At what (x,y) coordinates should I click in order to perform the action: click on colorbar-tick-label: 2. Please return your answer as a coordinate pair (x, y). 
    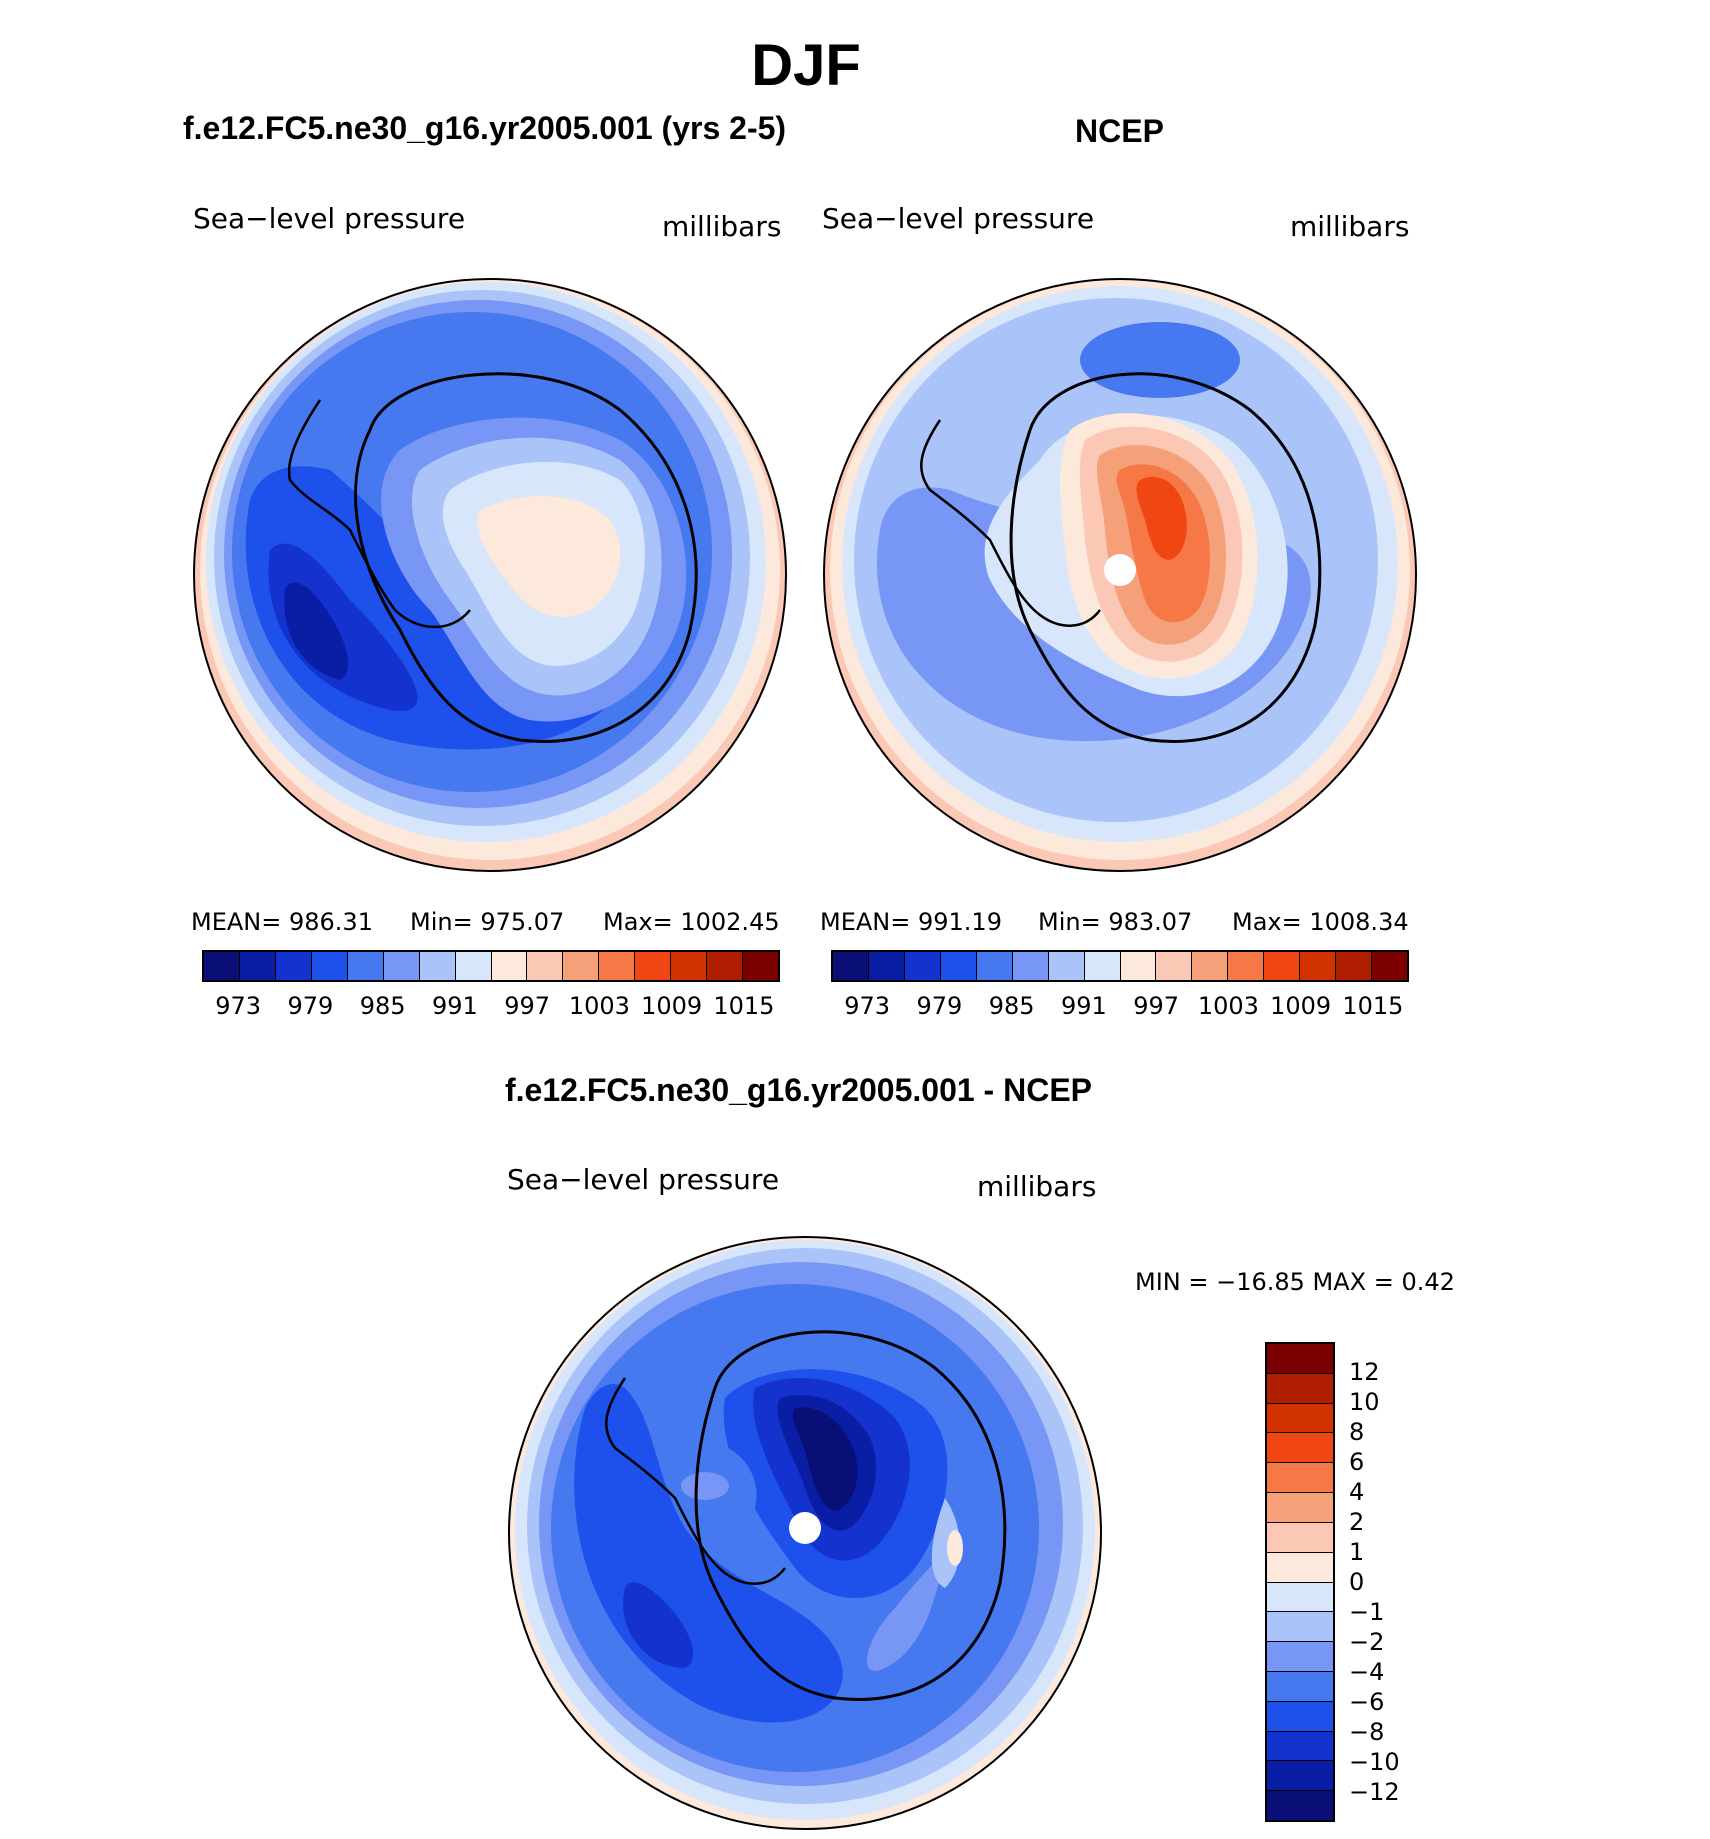
    Looking at the image, I should click on (1357, 1522).